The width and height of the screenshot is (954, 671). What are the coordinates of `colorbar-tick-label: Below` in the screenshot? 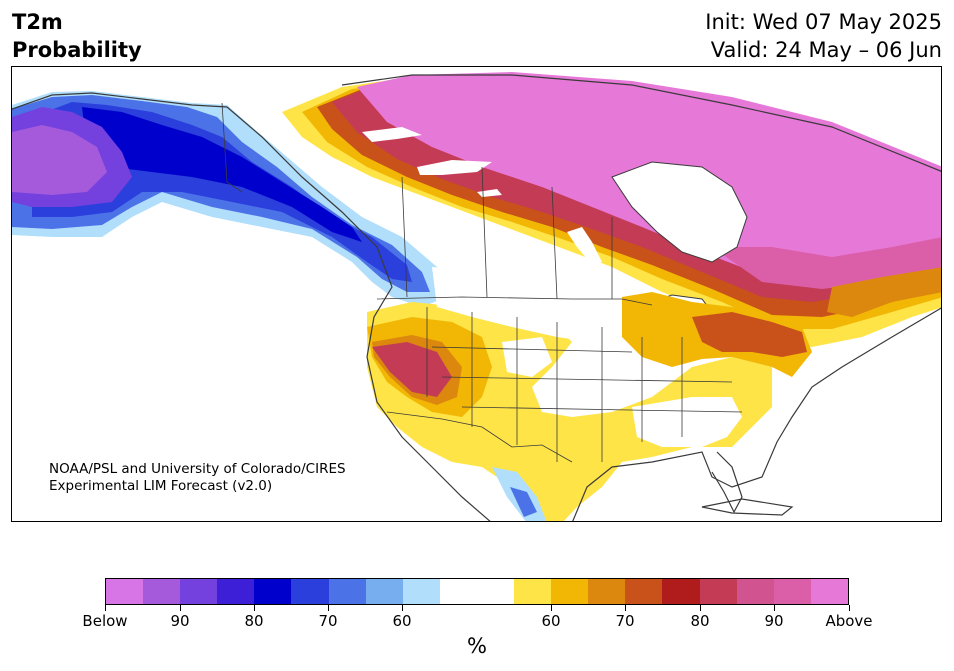 It's located at (105, 621).